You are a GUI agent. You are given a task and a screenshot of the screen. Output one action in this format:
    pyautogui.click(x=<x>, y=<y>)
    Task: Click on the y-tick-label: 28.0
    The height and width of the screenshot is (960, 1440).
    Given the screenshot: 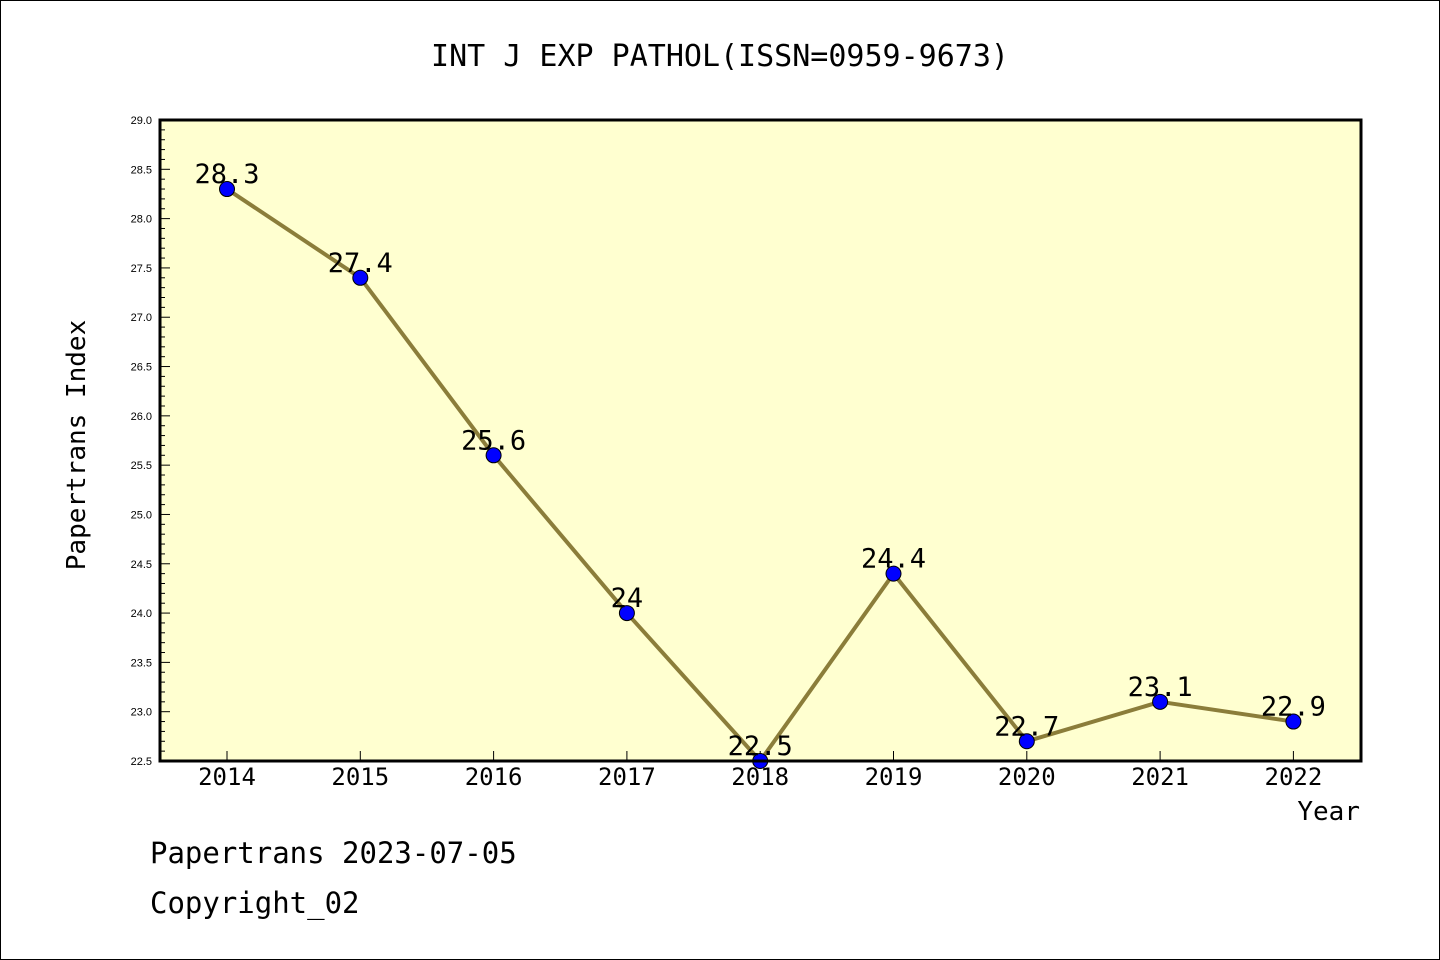 What is the action you would take?
    pyautogui.click(x=141, y=220)
    